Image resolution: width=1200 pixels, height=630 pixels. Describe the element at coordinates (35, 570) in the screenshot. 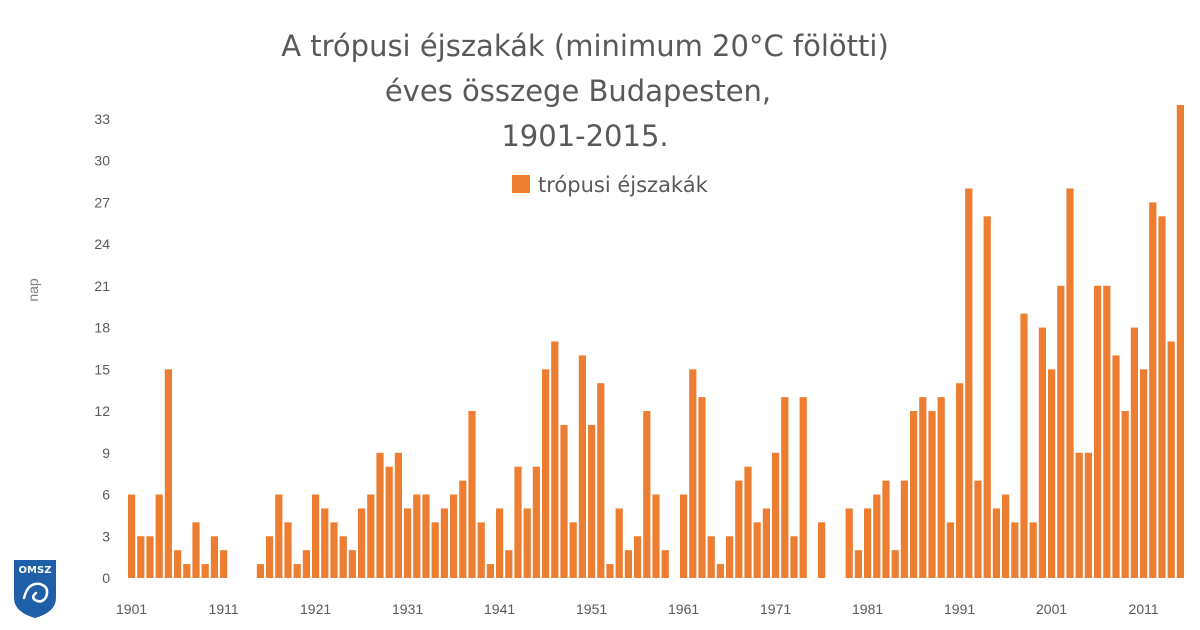

I see `omsz-logo-text: OMSZ` at that location.